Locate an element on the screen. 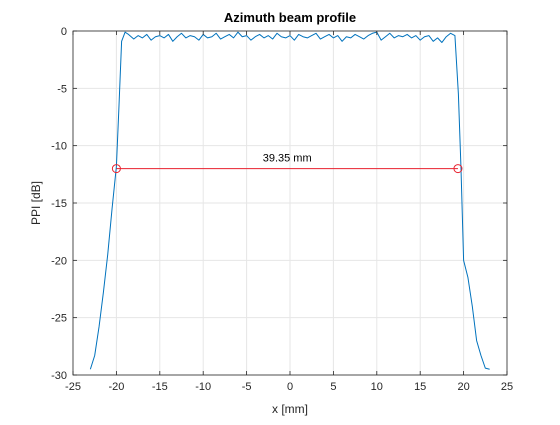 The height and width of the screenshot is (425, 560). x-tick-label: 15 is located at coordinates (420, 387).